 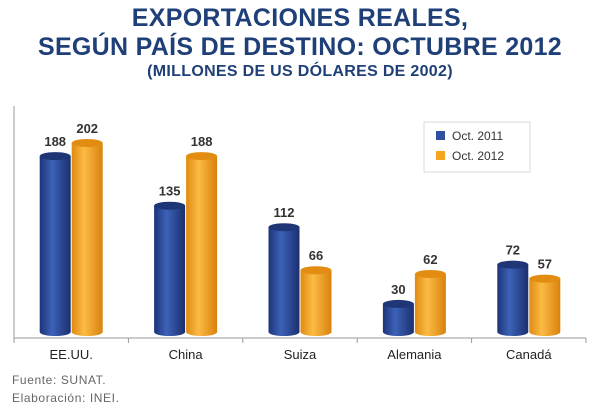 What do you see at coordinates (545, 264) in the screenshot?
I see `data-label: 57` at bounding box center [545, 264].